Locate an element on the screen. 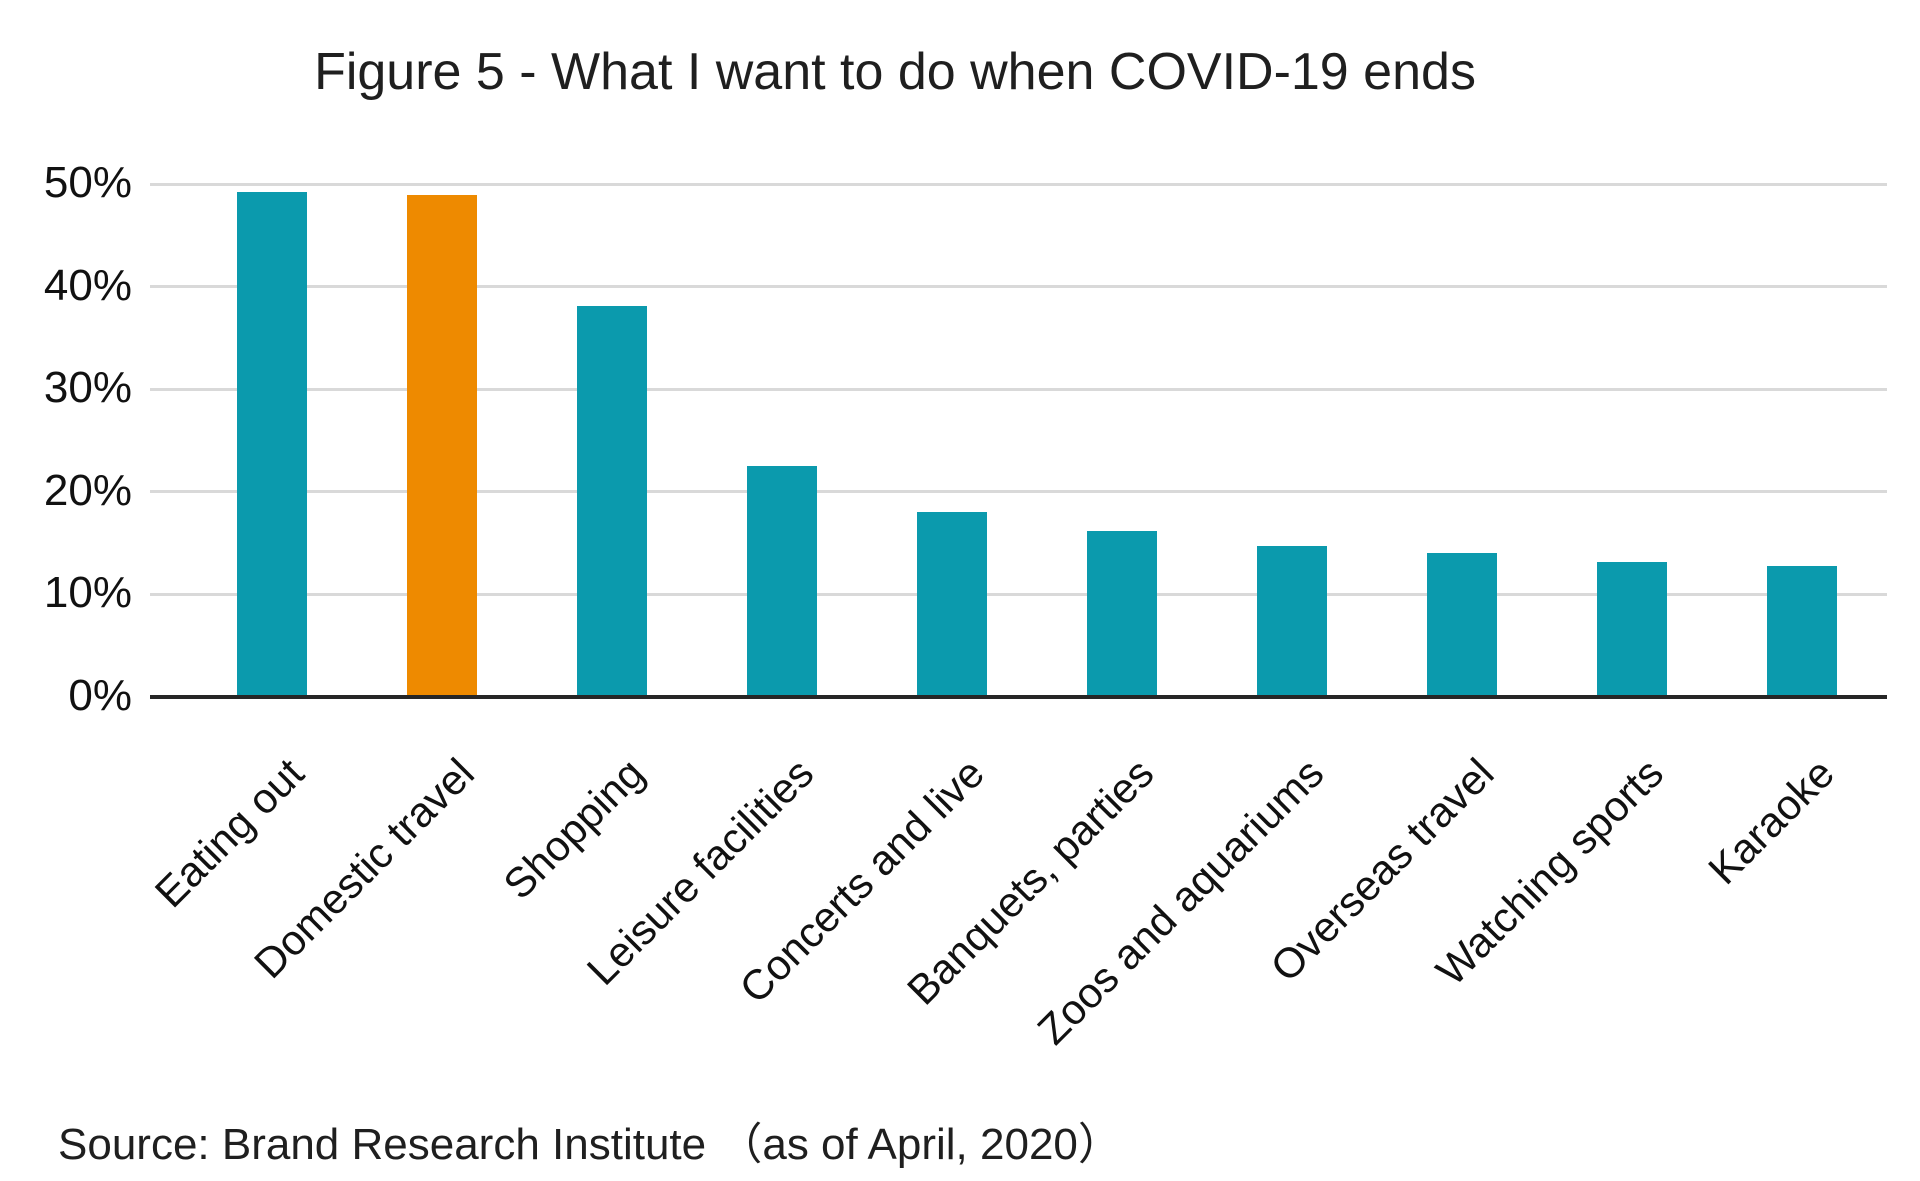 Image resolution: width=1920 pixels, height=1181 pixels. bar-karaoke is located at coordinates (1802, 631).